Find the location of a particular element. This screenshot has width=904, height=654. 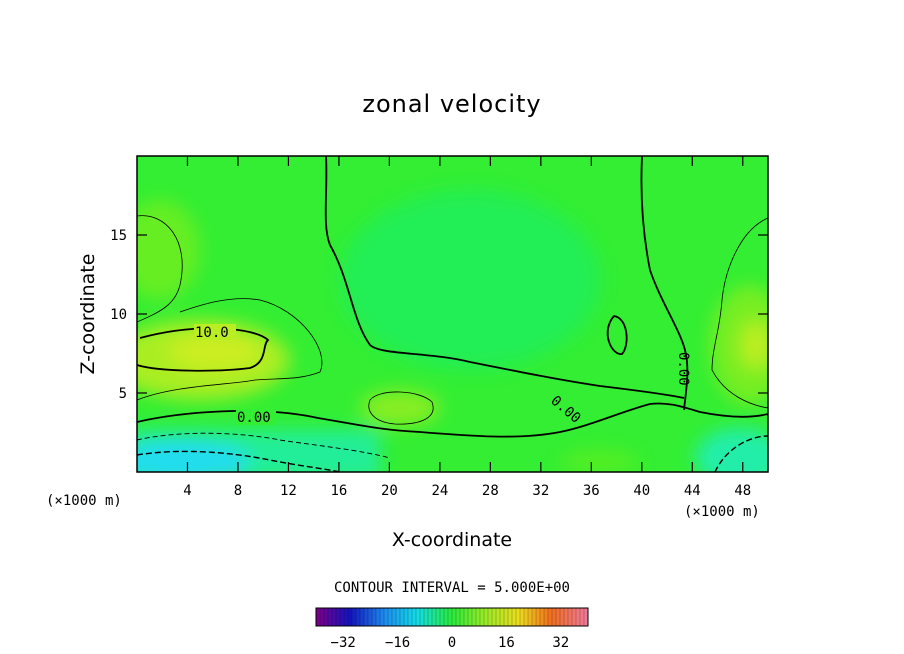

x-tick-label: 8 is located at coordinates (238, 491).